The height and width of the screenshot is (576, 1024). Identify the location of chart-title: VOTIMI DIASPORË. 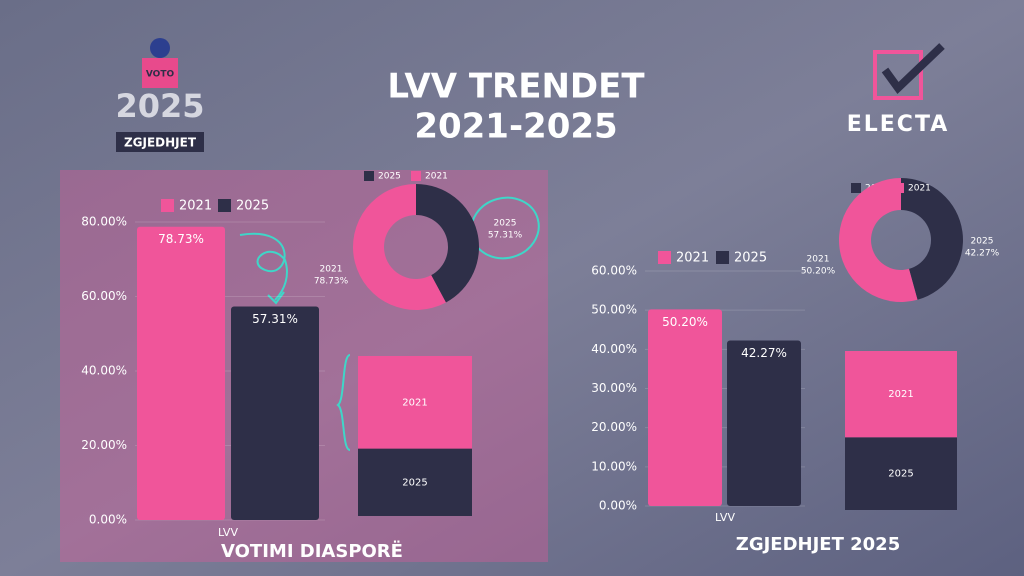
(312, 551).